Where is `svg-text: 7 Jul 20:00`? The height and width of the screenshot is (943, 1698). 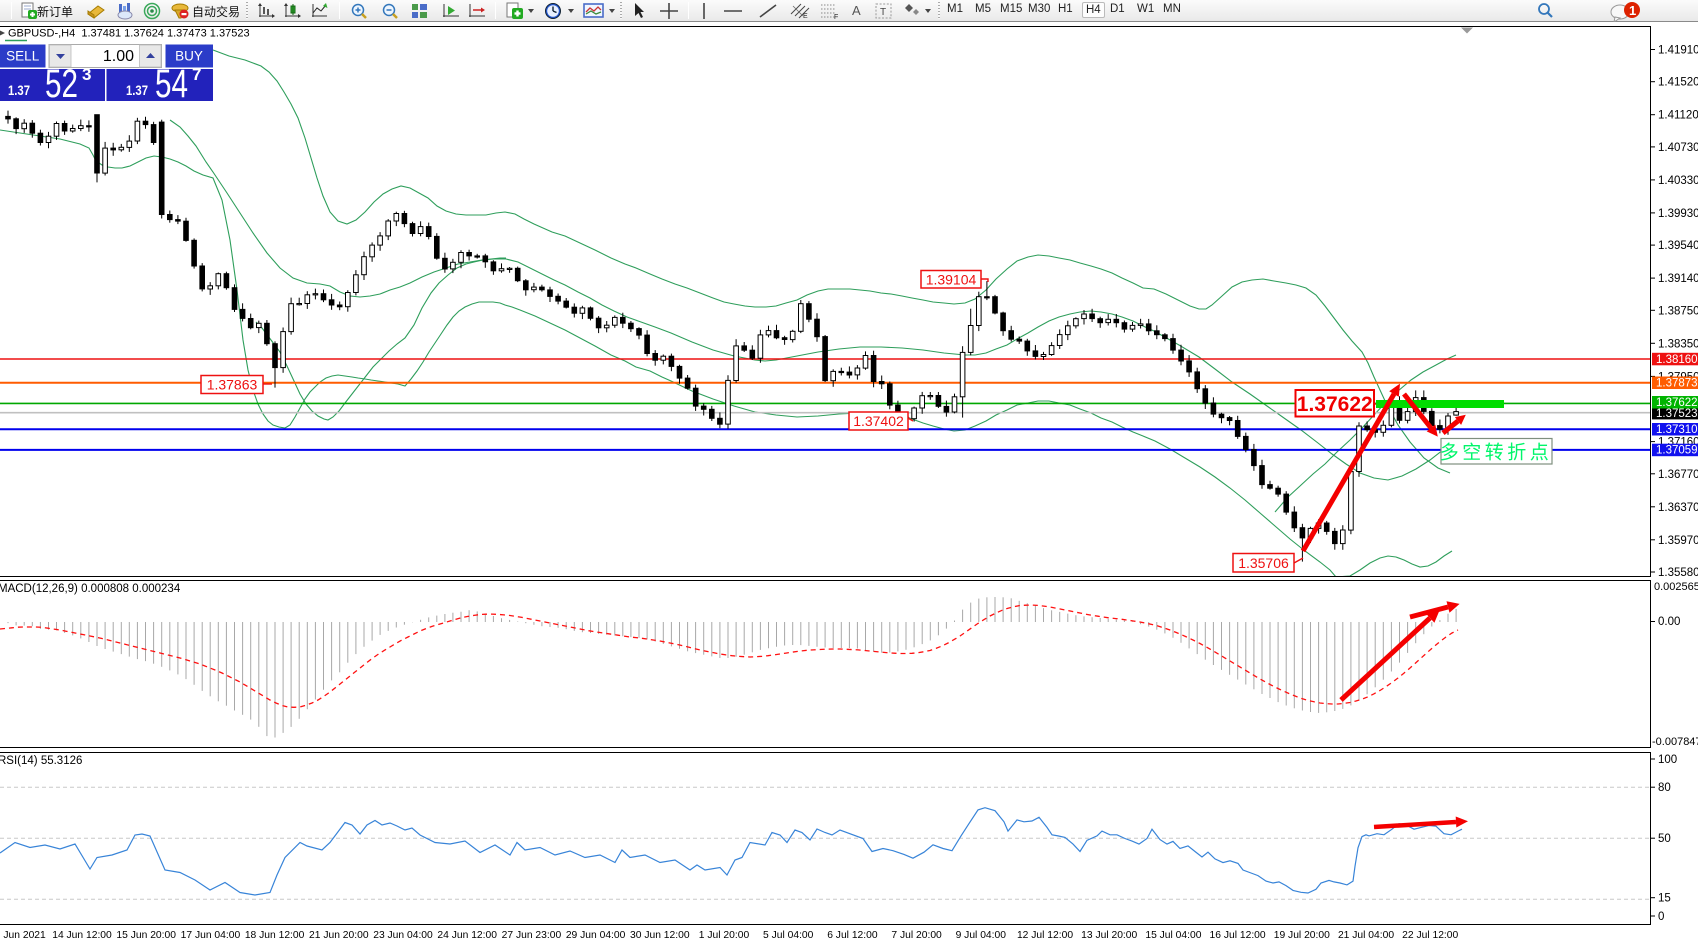
svg-text: 7 Jul 20:00 is located at coordinates (916, 935).